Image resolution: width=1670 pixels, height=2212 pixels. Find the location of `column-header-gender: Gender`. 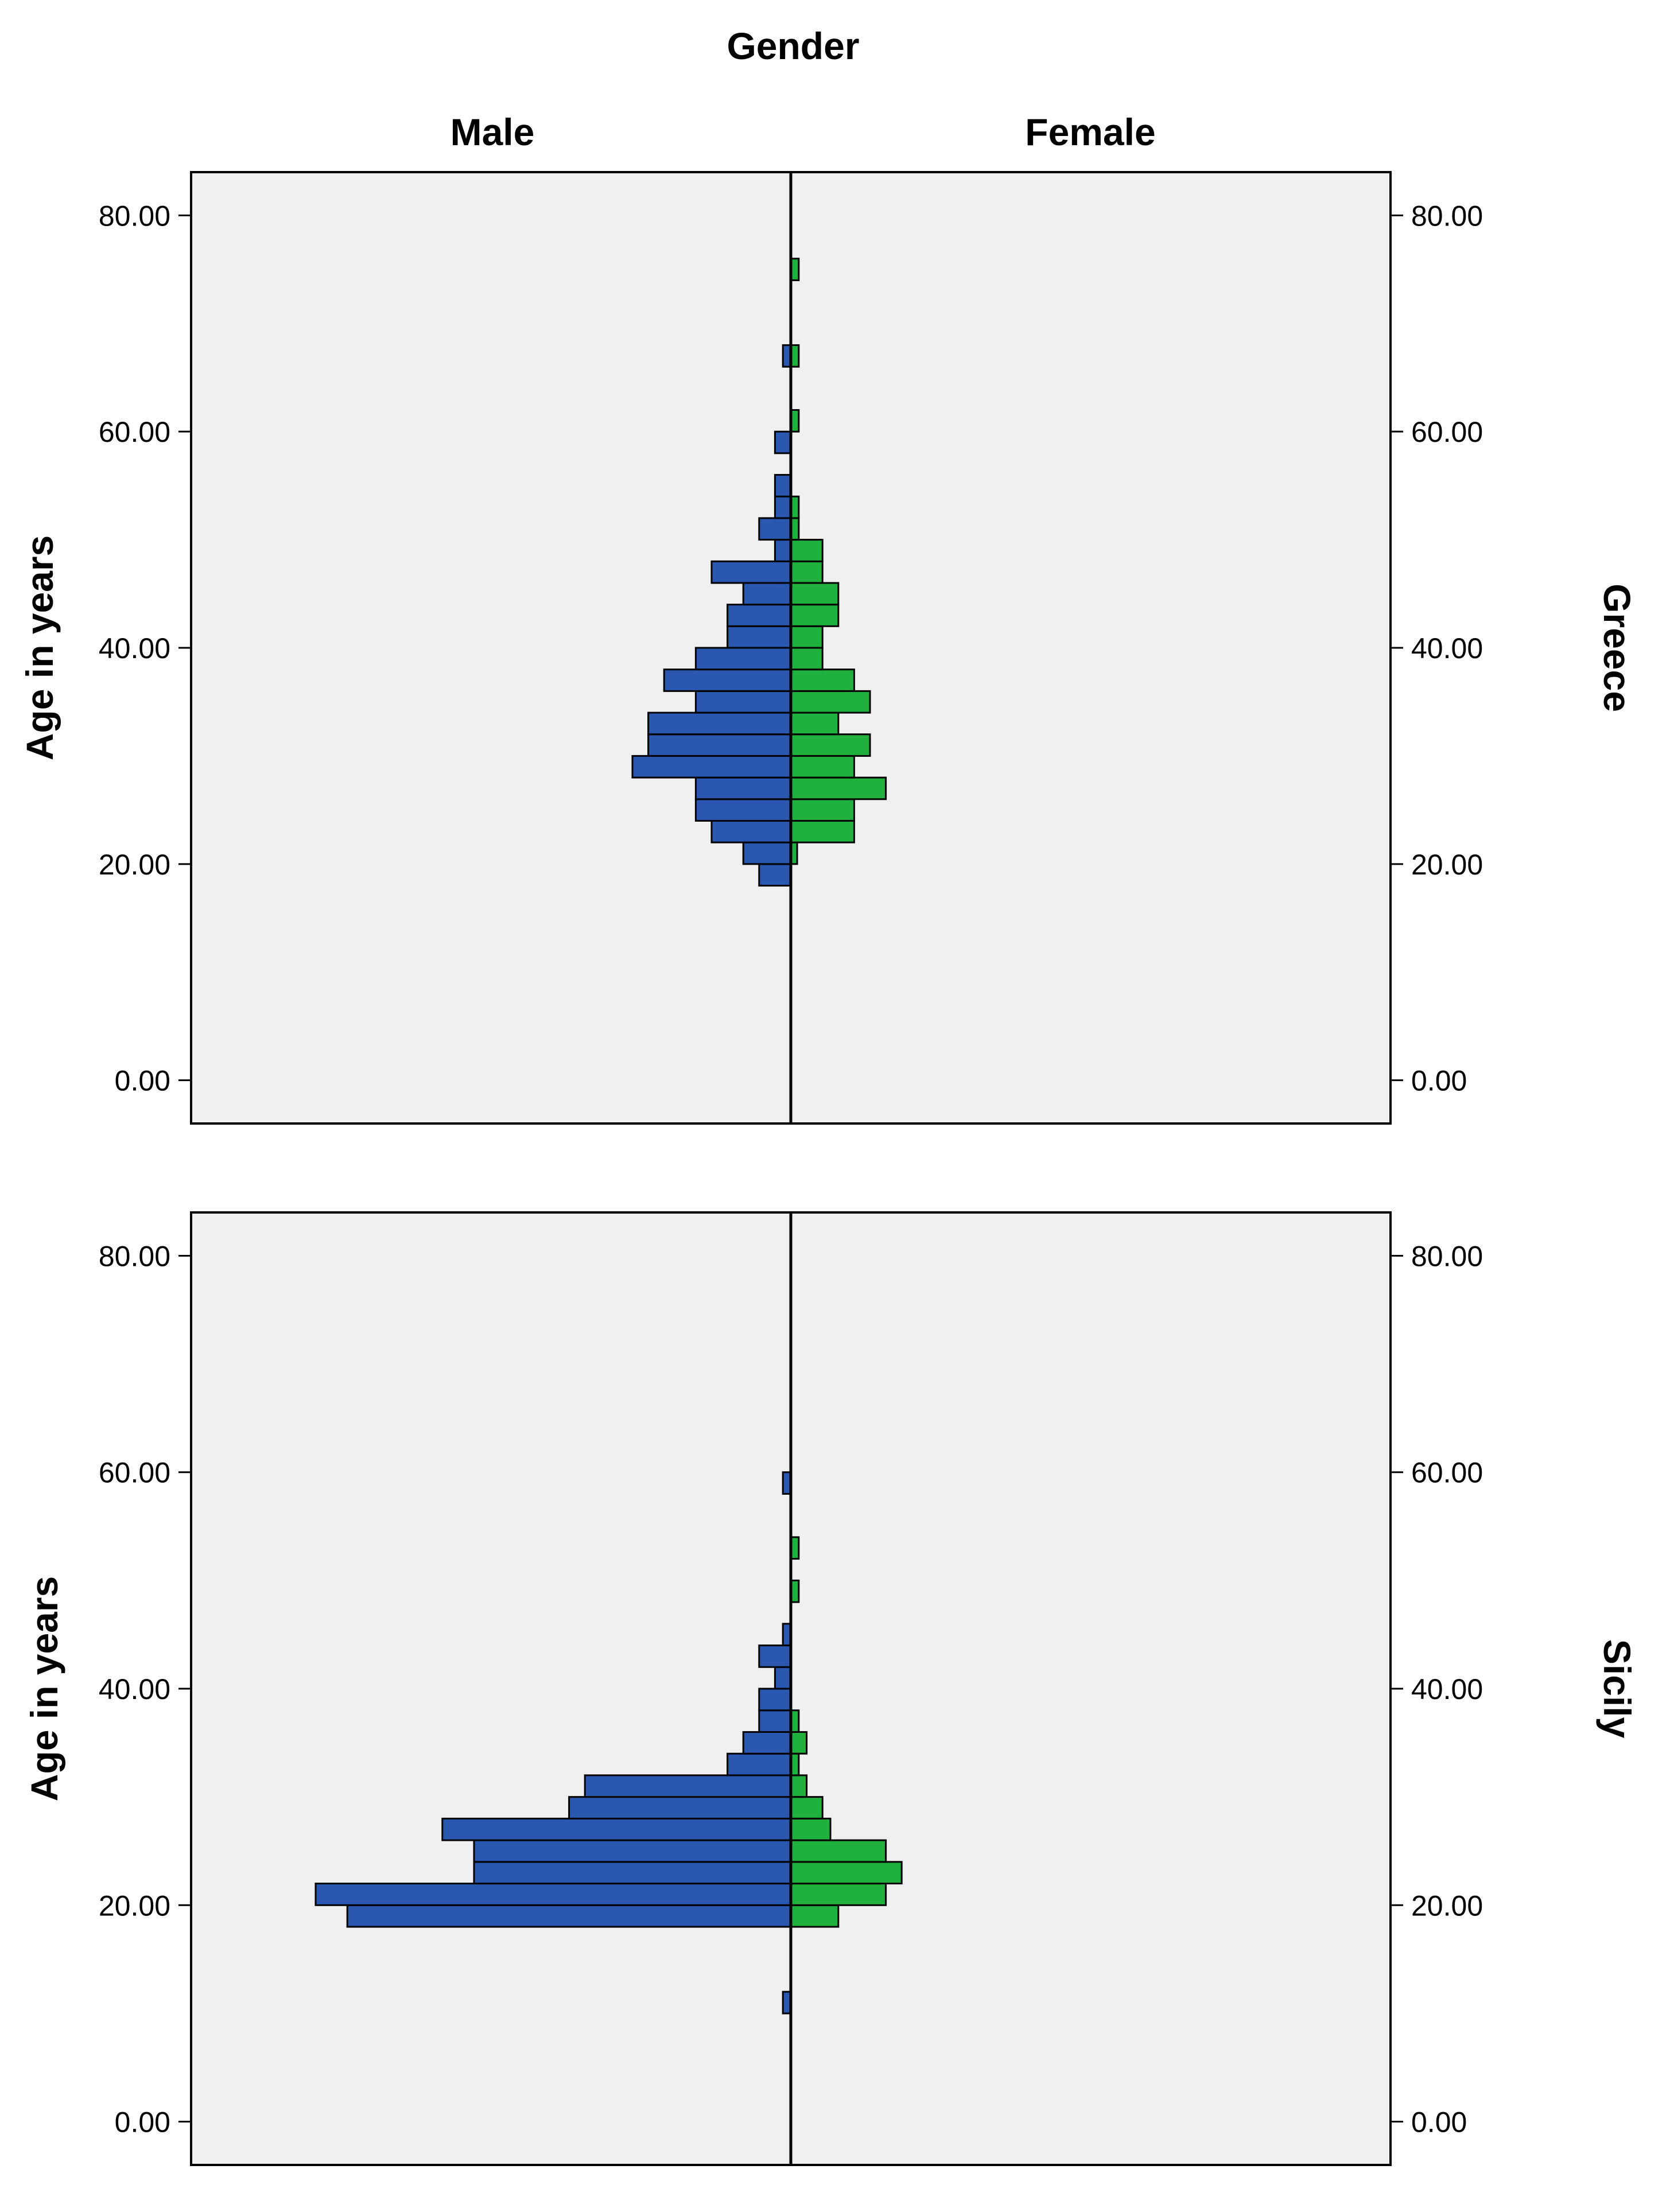

column-header-gender: Gender is located at coordinates (793, 46).